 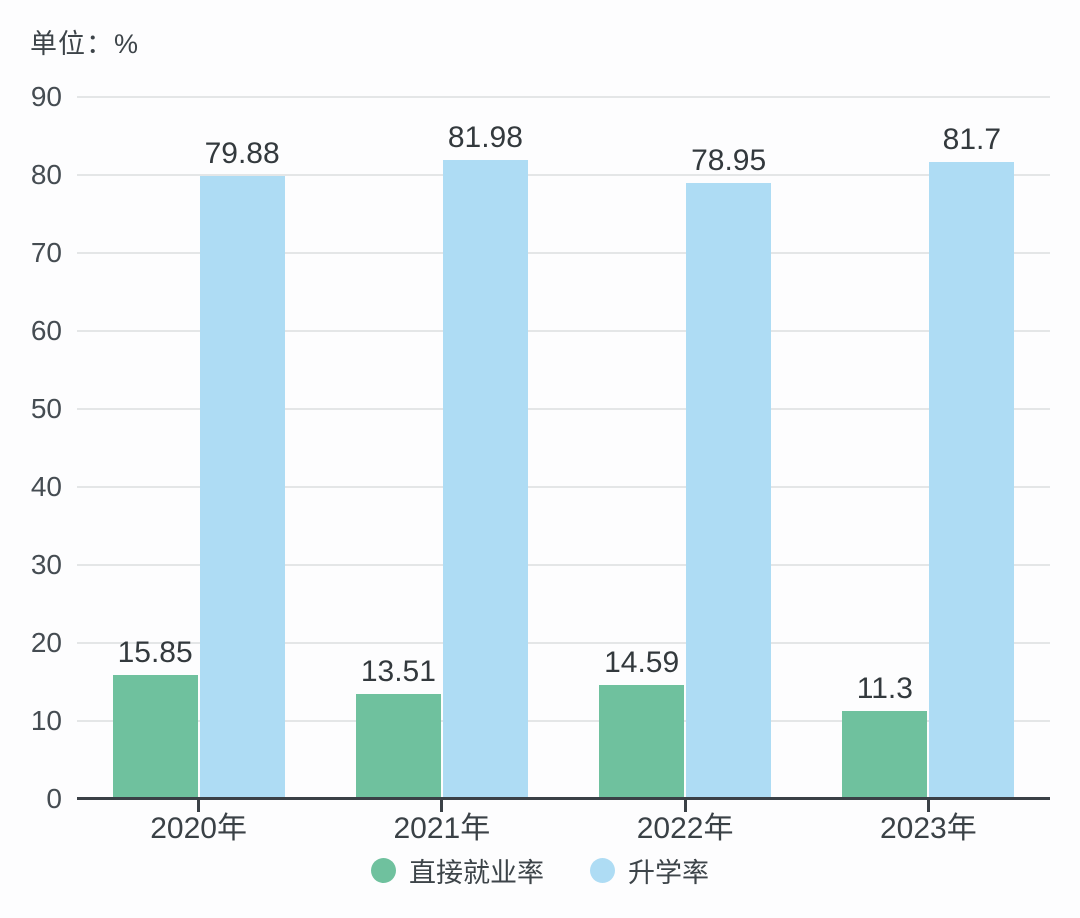 What do you see at coordinates (685, 828) in the screenshot?
I see `x-tick-label: 2022年` at bounding box center [685, 828].